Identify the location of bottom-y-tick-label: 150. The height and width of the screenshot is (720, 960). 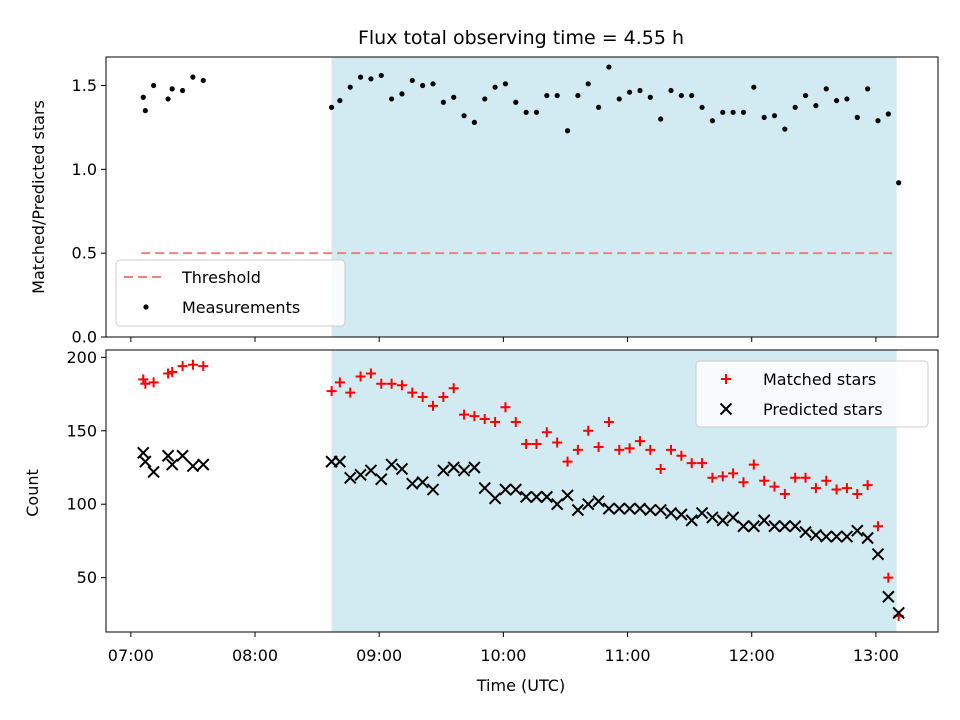
(81, 430).